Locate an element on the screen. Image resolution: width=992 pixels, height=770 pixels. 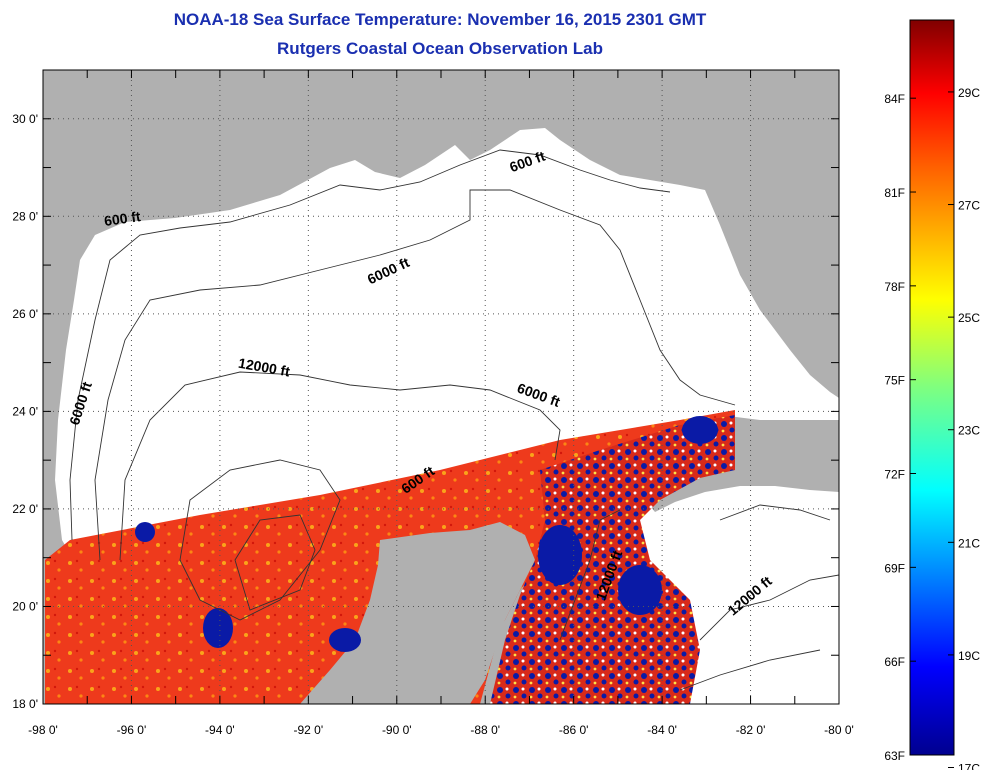
colorbar-label-f: 84F is located at coordinates (894, 99).